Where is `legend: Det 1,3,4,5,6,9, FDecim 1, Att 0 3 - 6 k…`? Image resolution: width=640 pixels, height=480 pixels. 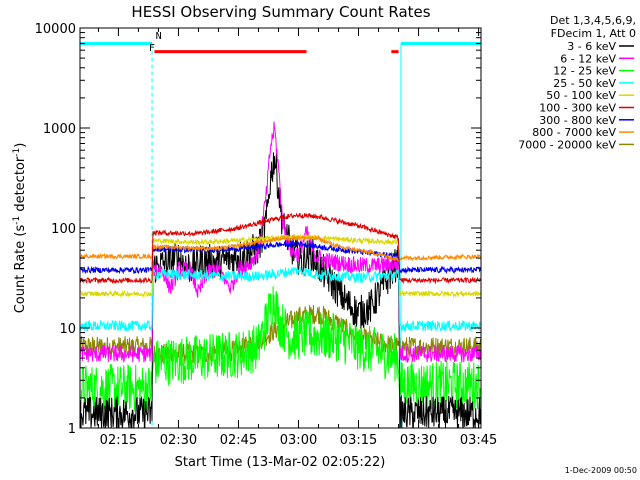 legend: Det 1,3,4,5,6,9, FDecim 1, Att 0 3 - 6 k… is located at coordinates (577, 82).